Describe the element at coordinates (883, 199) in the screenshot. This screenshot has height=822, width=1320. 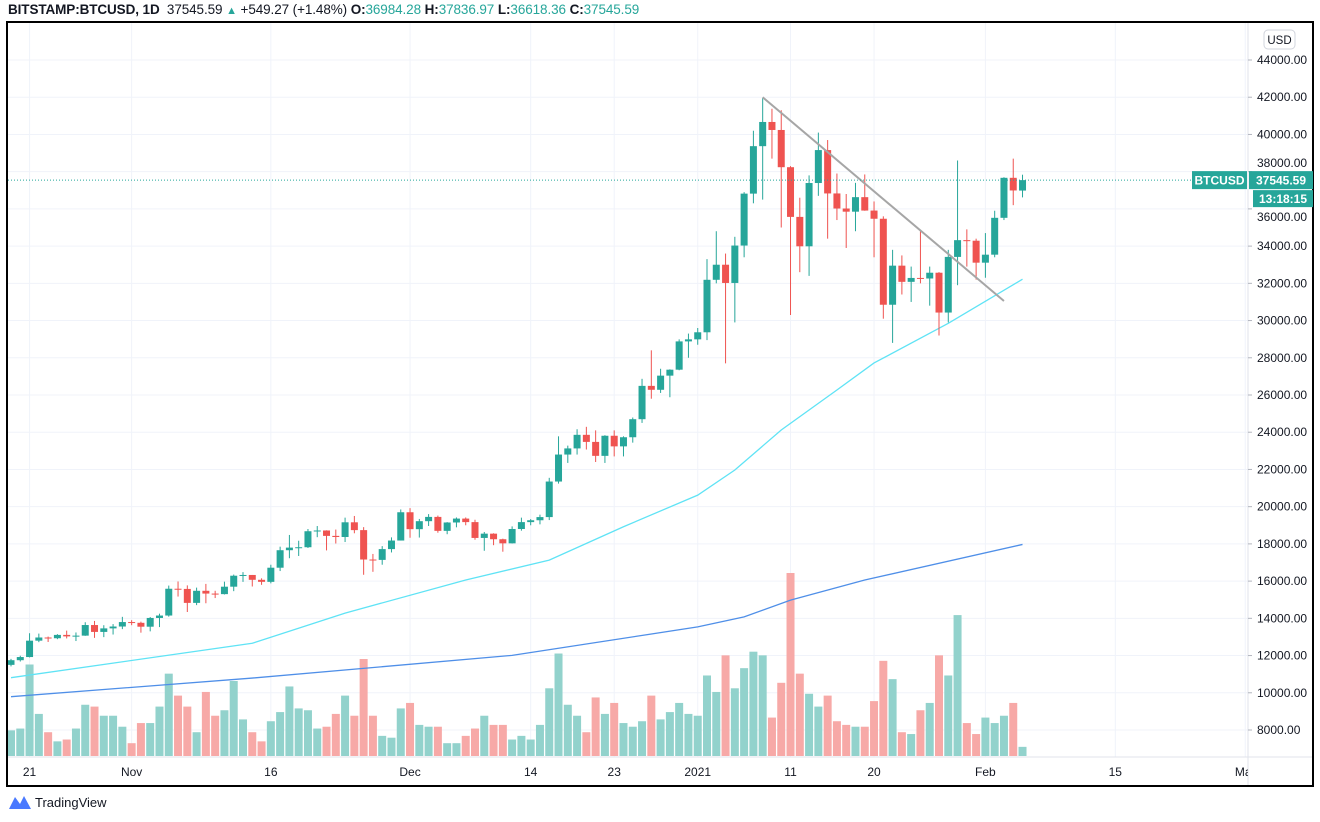
I see `trendline-drawing` at that location.